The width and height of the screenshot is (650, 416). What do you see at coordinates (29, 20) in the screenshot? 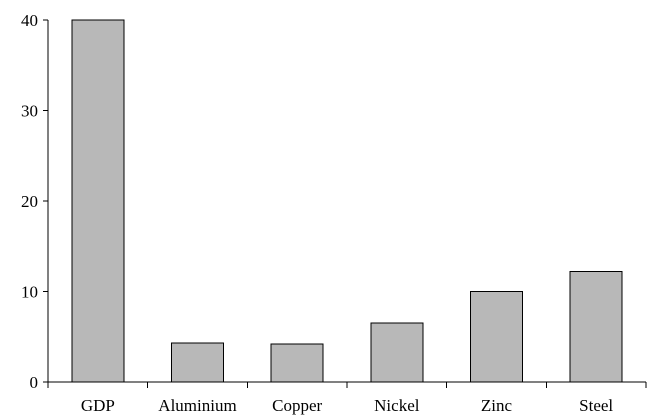
I see `y-tick-label: 40` at bounding box center [29, 20].